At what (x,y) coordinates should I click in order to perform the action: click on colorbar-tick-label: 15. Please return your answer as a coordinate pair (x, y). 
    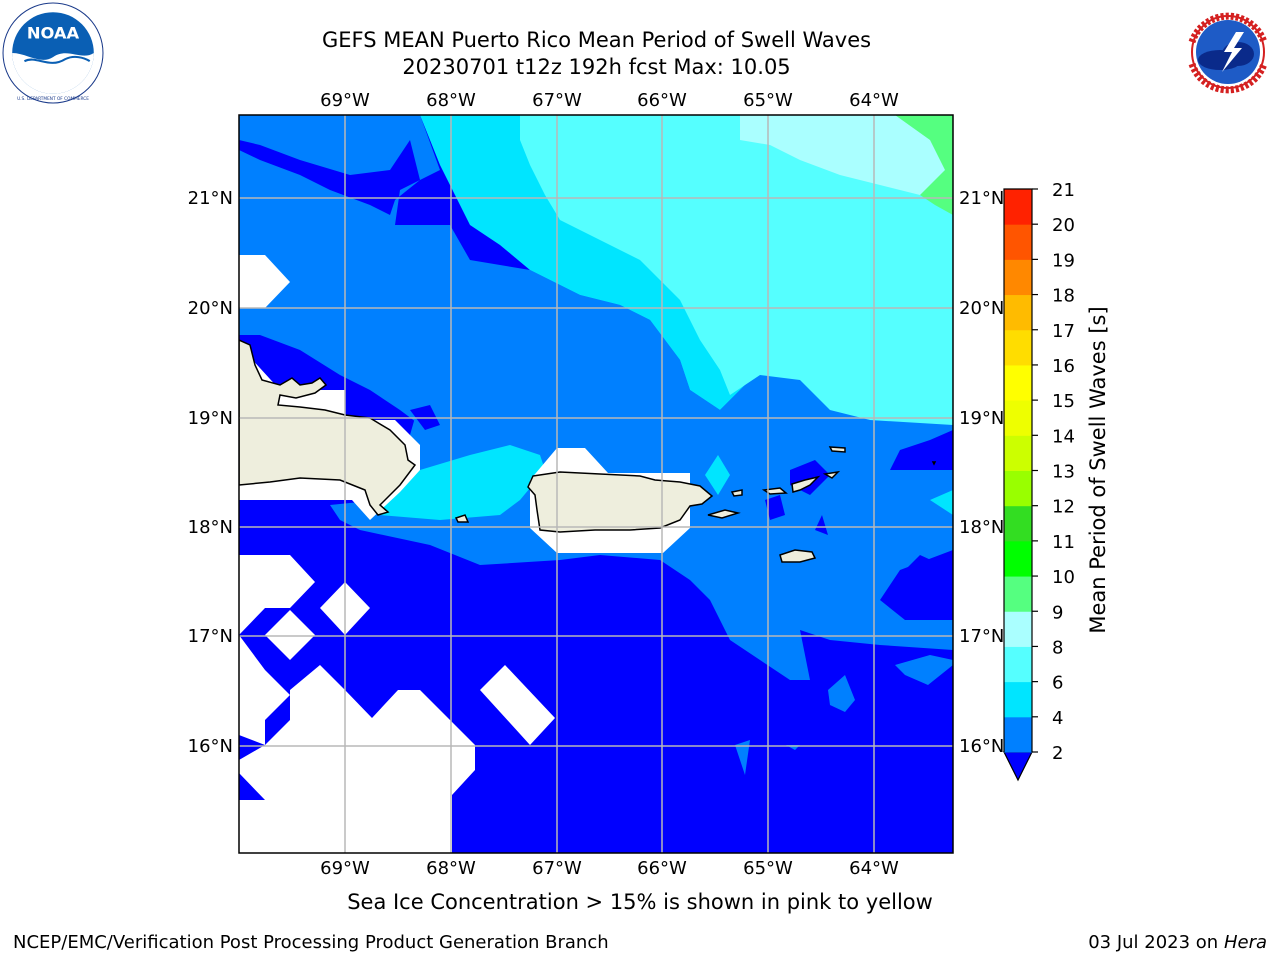
    Looking at the image, I should click on (1063, 401).